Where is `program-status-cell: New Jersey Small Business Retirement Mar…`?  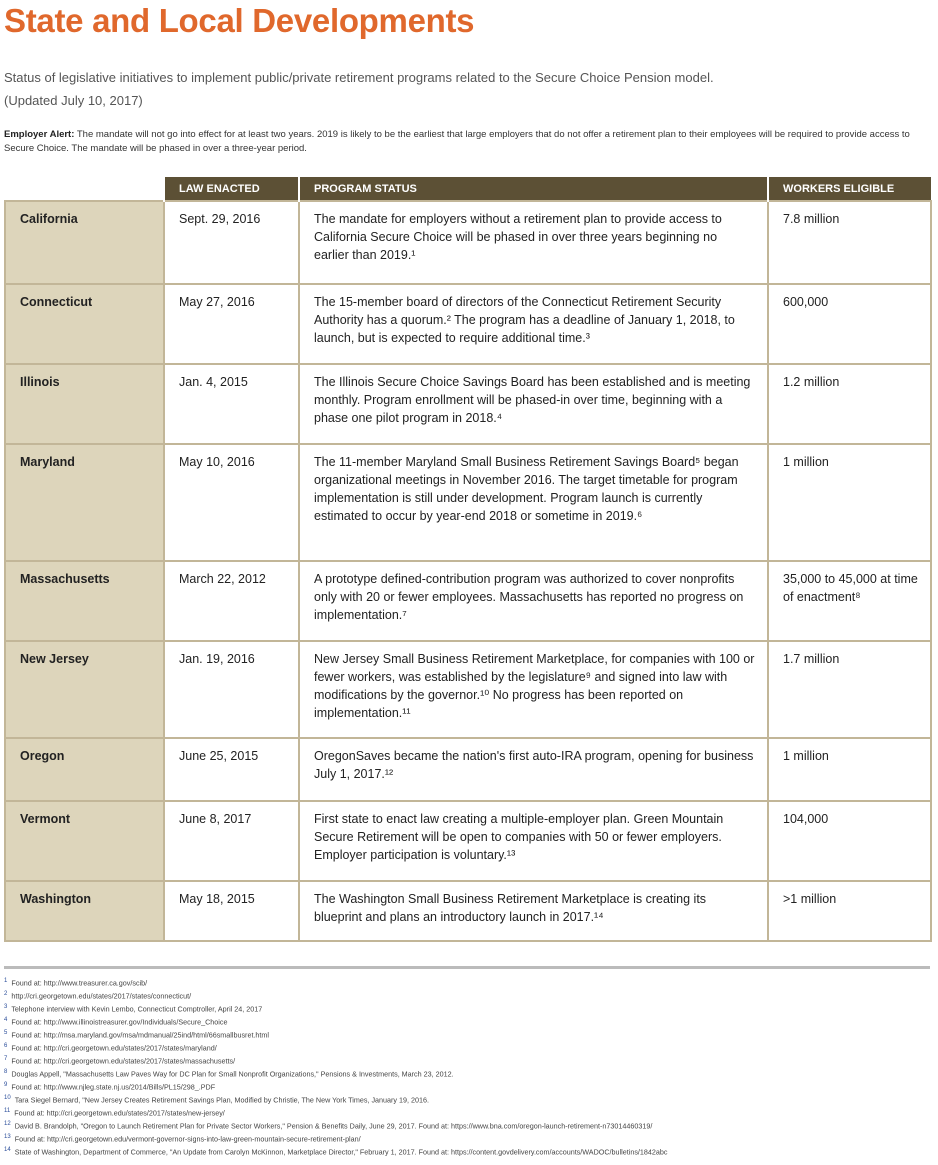
program-status-cell: New Jersey Small Business Retirement Mar… is located at coordinates (533, 689).